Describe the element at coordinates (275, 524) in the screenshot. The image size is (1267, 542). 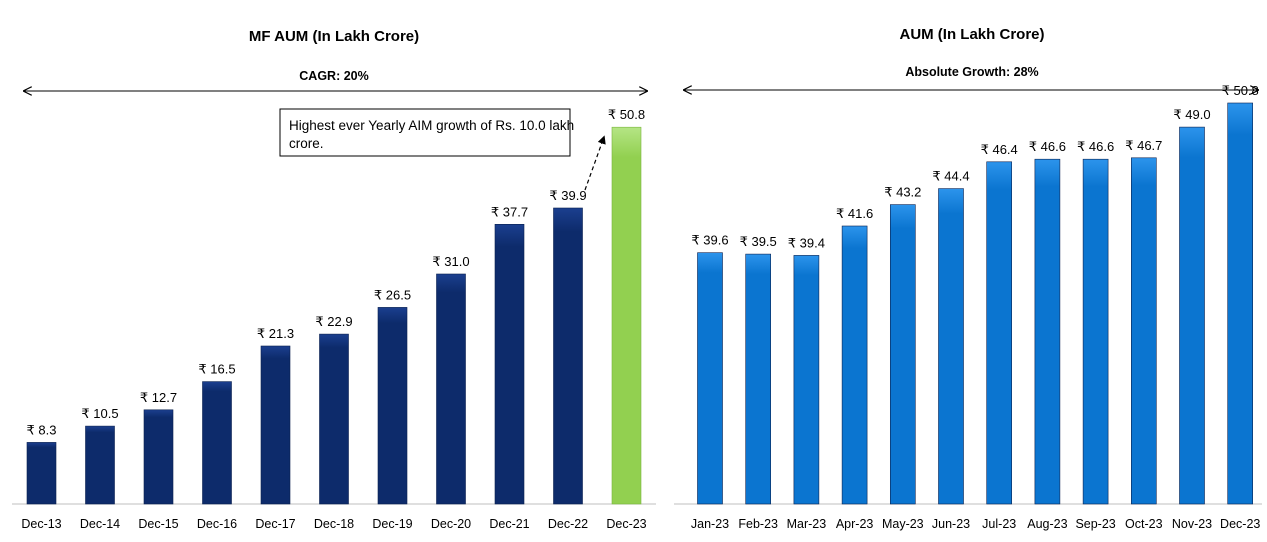
I see `mf-aum-category-label: Dec-17` at that location.